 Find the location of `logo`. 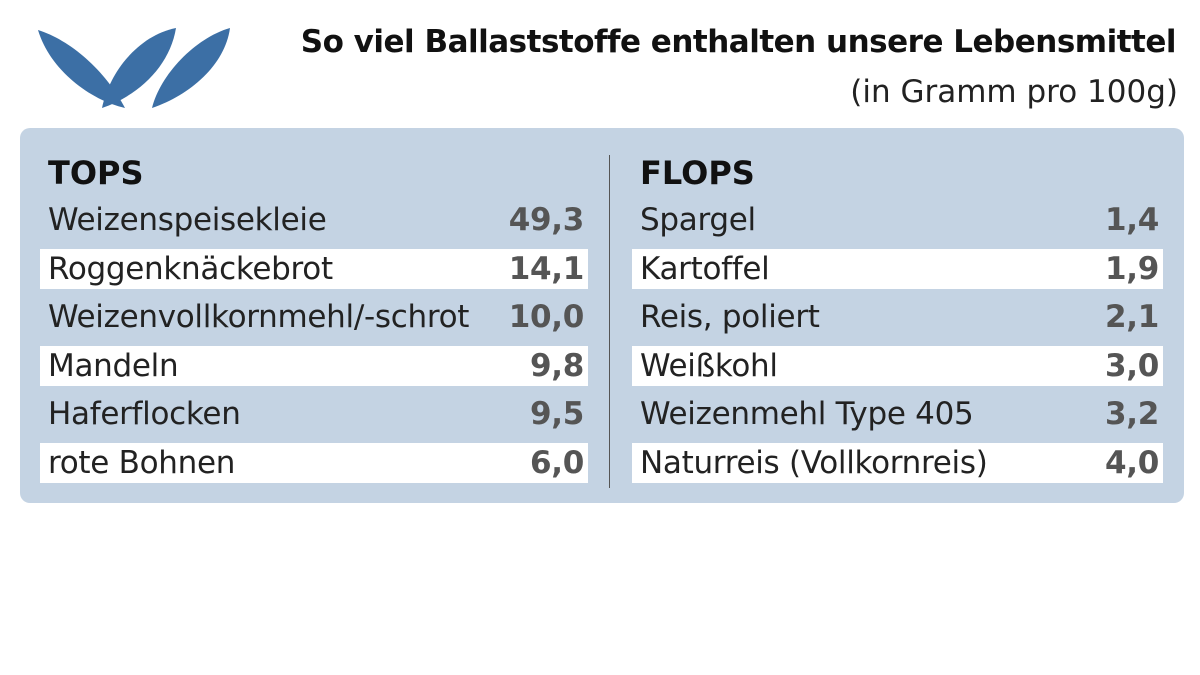

logo is located at coordinates (134, 68).